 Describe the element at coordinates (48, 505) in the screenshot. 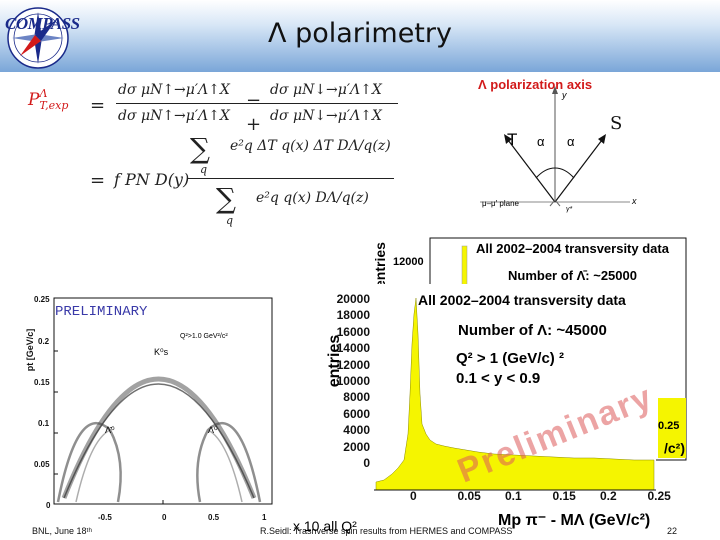

I see `armenteros-ytick-6: 0` at that location.